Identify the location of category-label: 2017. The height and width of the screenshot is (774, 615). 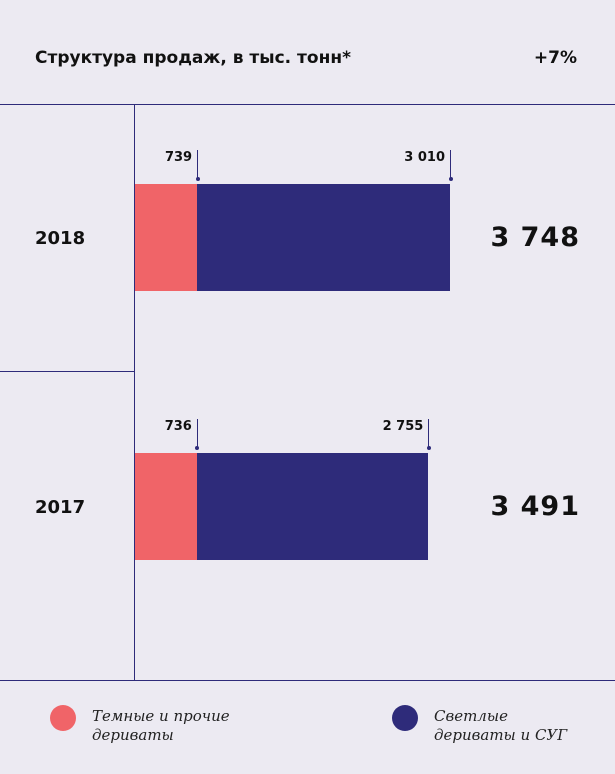
(60, 507).